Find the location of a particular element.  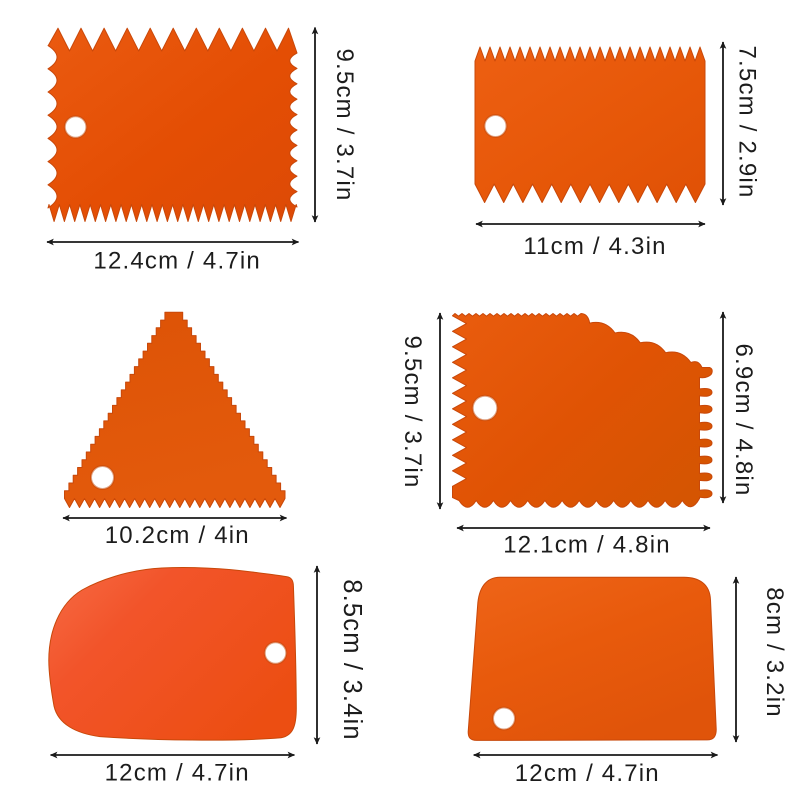

svg-text: 8cm / 3.2in is located at coordinates (774, 652).